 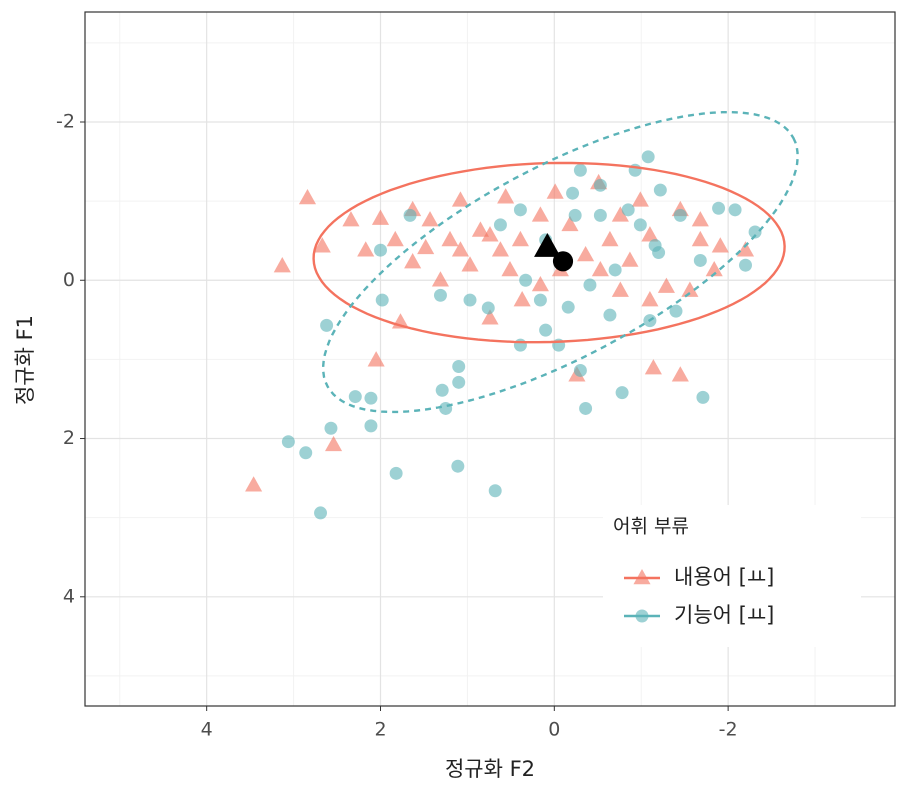 What do you see at coordinates (554, 730) in the screenshot?
I see `x-tick-label: 0` at bounding box center [554, 730].